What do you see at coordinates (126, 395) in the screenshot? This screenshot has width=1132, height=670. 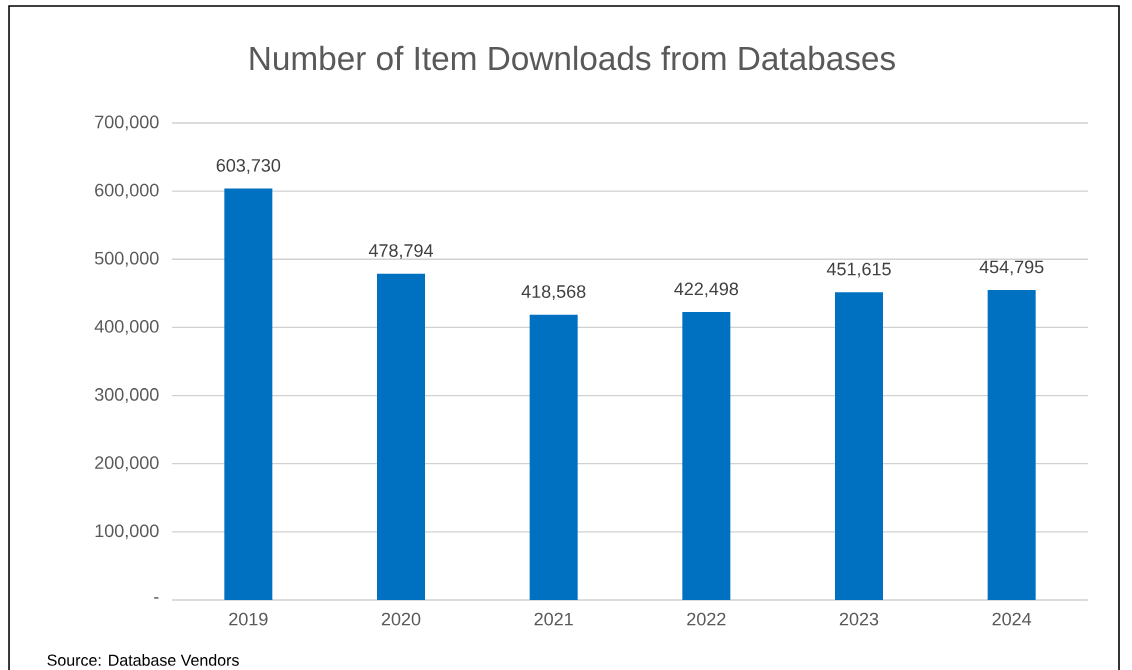 I see `y-tick-label: 300,000` at bounding box center [126, 395].